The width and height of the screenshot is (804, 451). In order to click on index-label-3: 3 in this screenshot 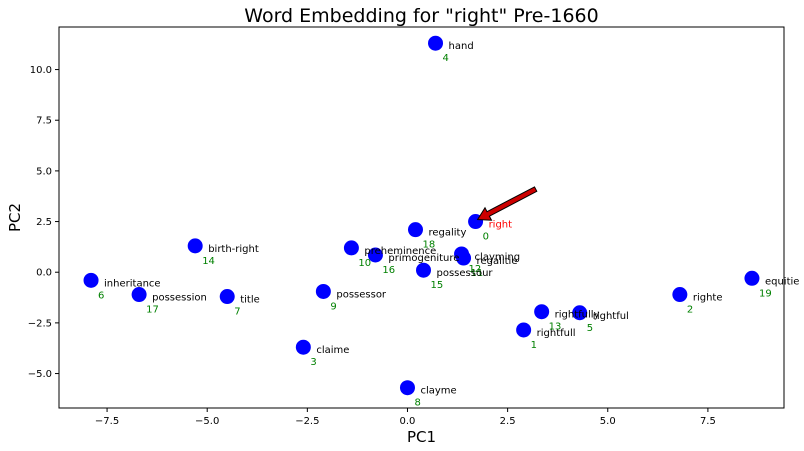, I will do `click(313, 362)`.